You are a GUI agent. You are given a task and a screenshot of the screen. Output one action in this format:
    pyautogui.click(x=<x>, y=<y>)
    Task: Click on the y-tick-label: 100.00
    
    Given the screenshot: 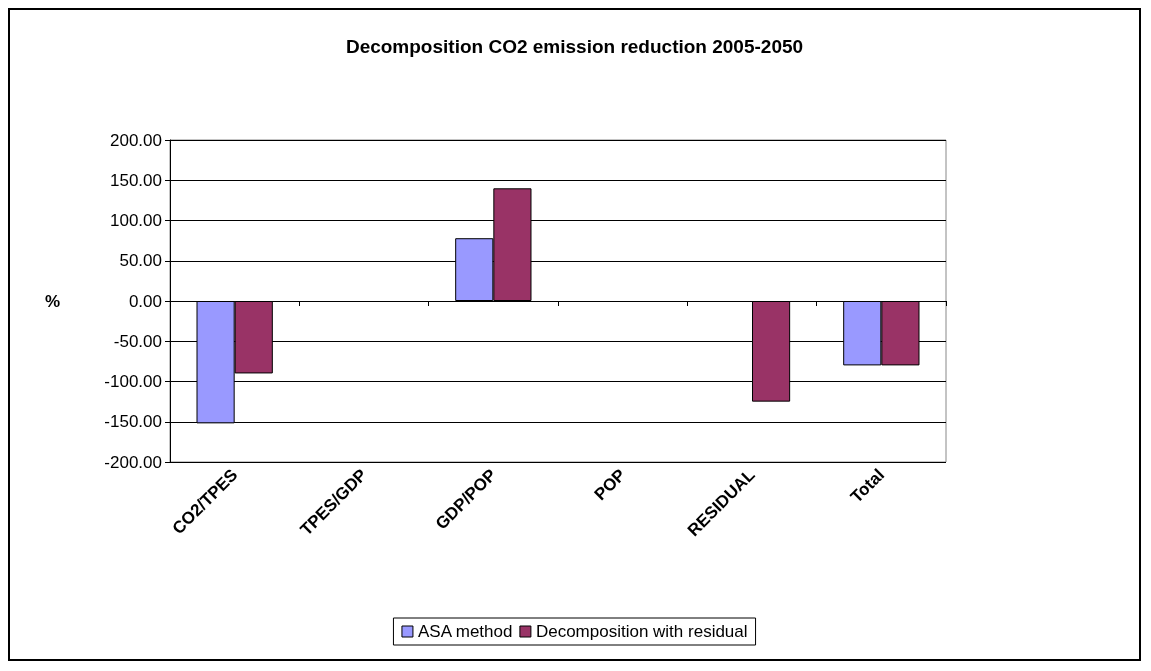 What is the action you would take?
    pyautogui.click(x=136, y=220)
    